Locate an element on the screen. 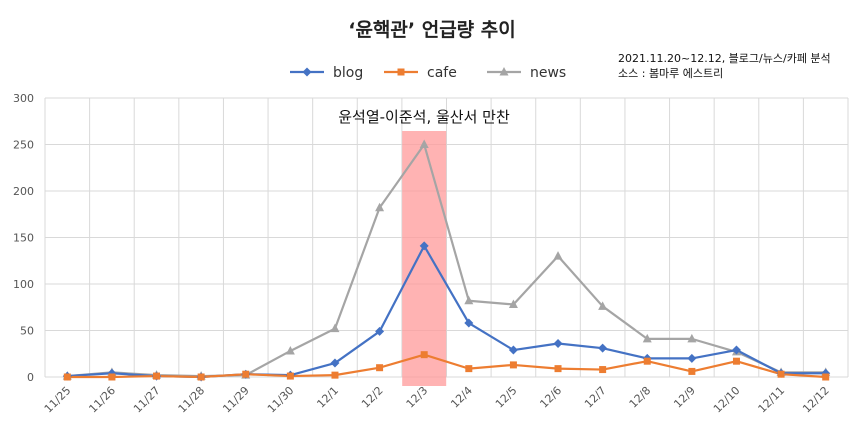 The image size is (865, 440). x-tick-label: 12/11 is located at coordinates (772, 400).